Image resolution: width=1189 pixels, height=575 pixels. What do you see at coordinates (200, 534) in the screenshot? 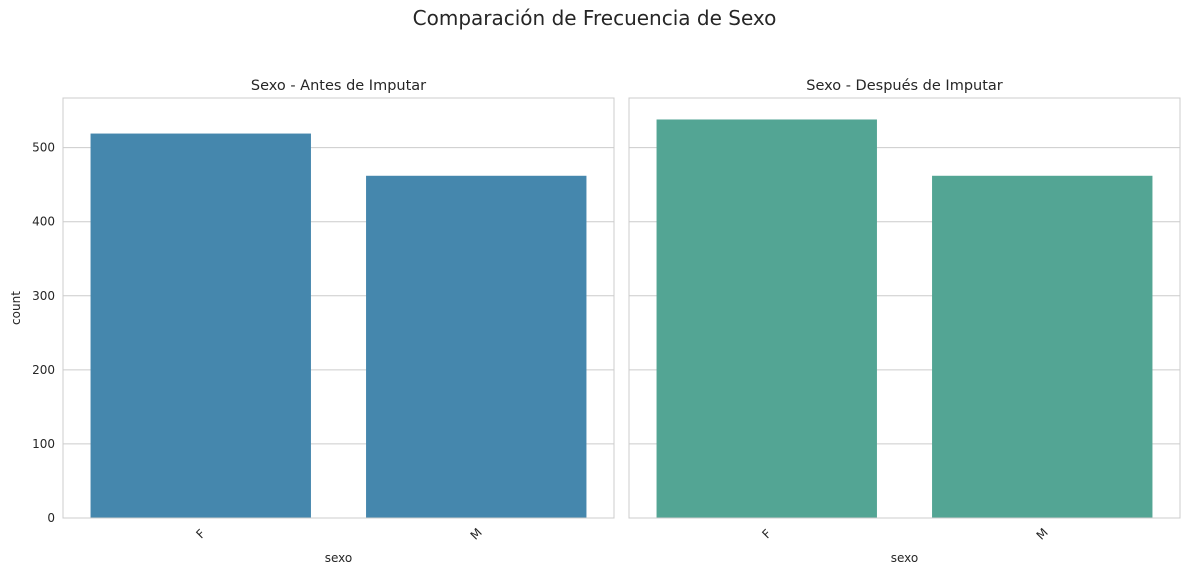
I see `left-xtick-label-F: F` at bounding box center [200, 534].